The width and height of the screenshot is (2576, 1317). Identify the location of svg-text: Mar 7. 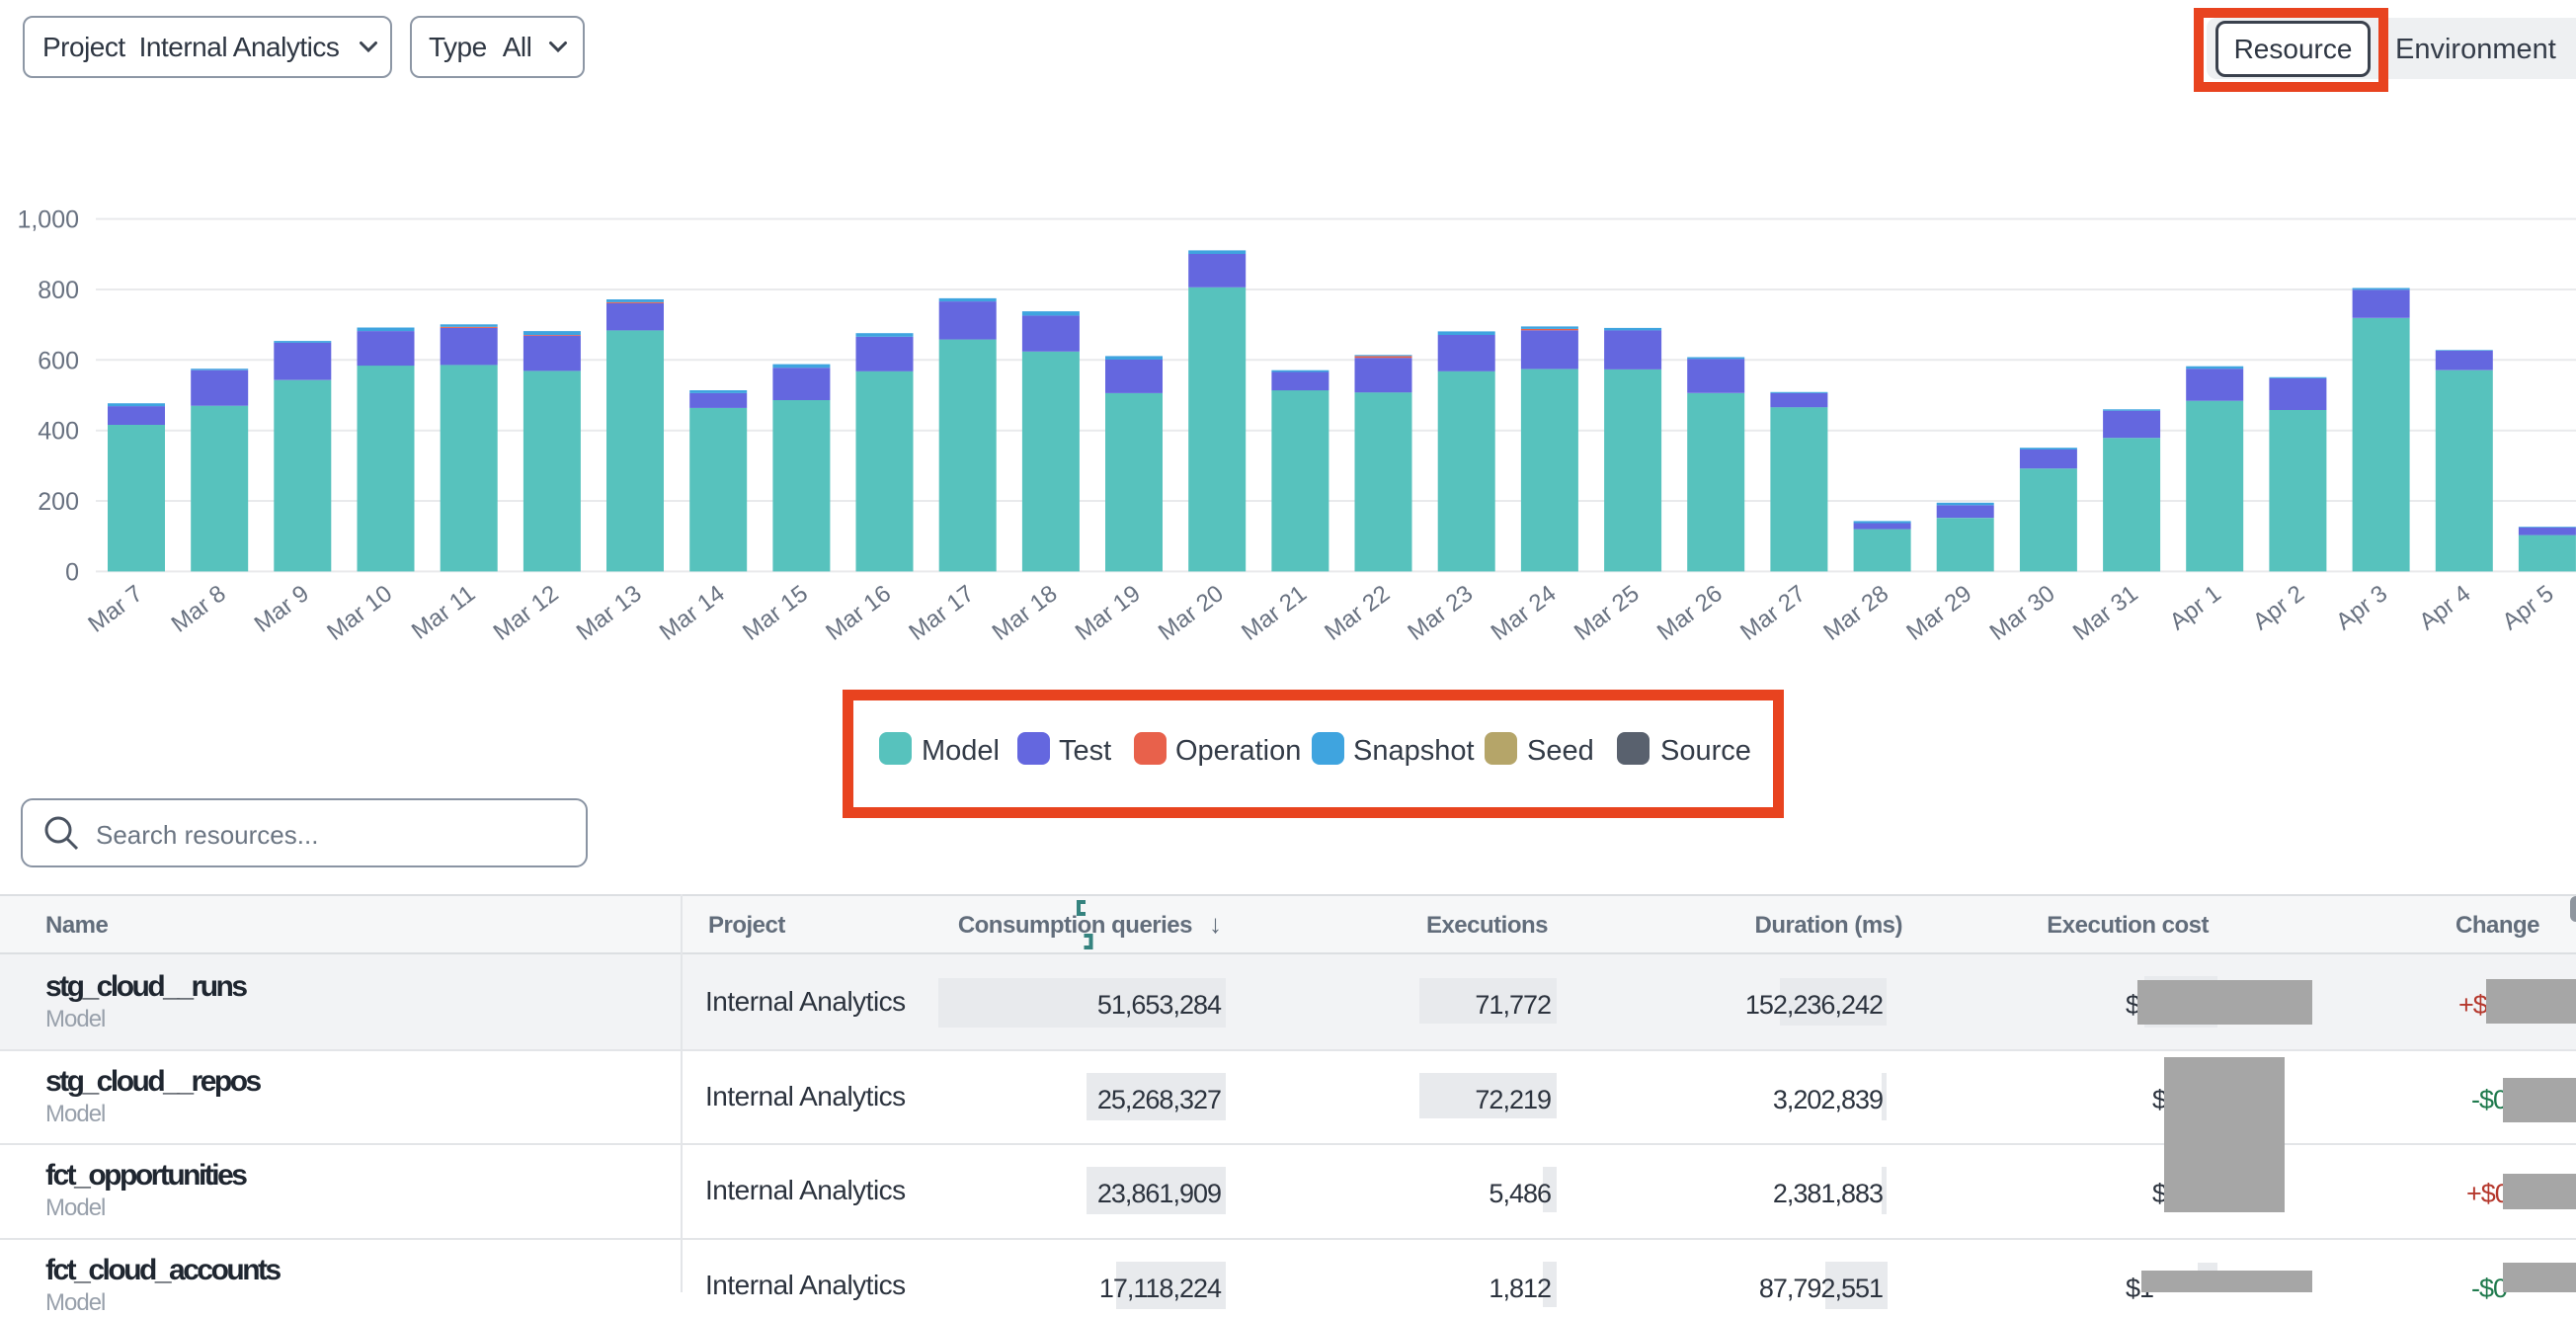
(115, 608).